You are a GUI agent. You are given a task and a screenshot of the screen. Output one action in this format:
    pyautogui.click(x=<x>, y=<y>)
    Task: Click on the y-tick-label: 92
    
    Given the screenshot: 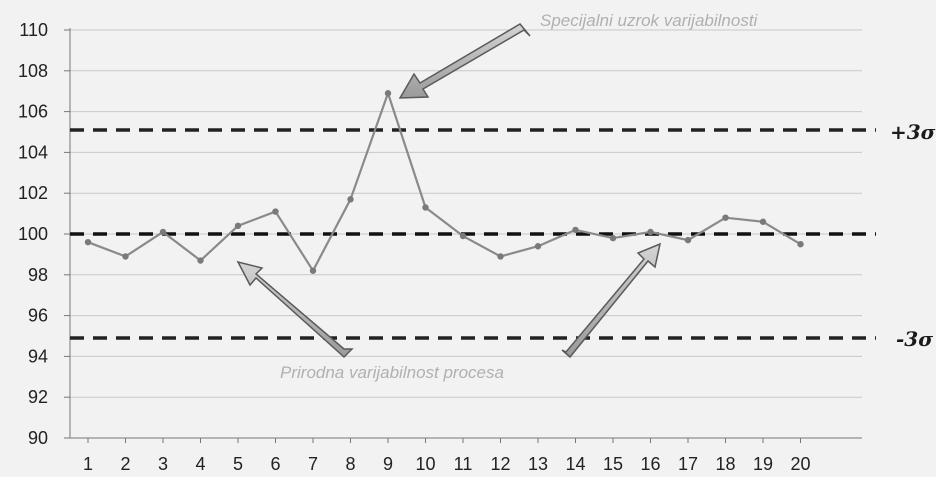 What is the action you would take?
    pyautogui.click(x=38, y=397)
    